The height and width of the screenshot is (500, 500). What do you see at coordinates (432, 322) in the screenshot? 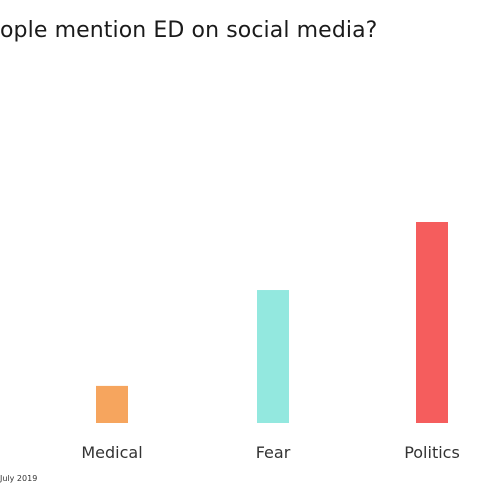
I see `bar-politics` at bounding box center [432, 322].